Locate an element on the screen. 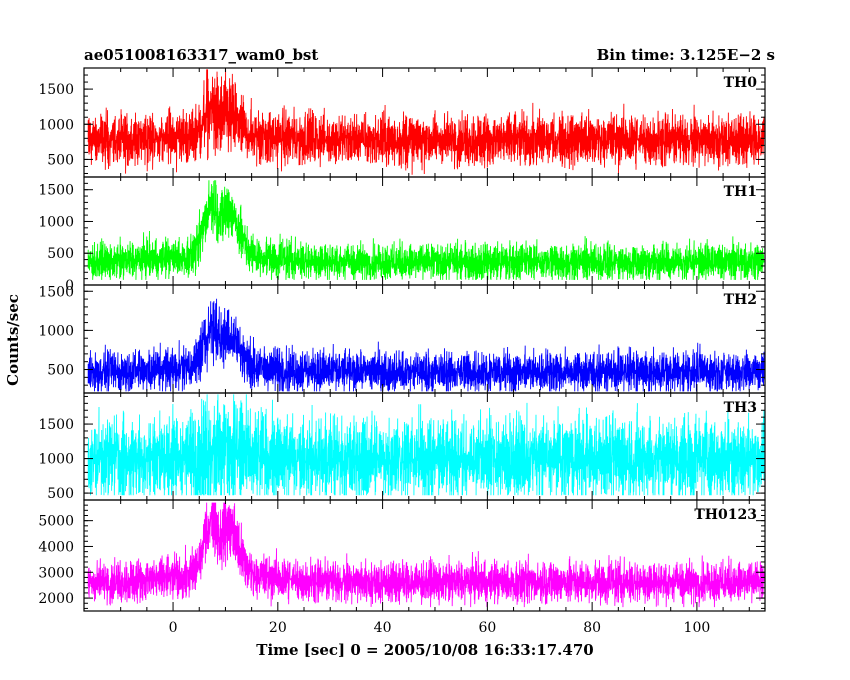 The image size is (850, 680). y-axis-label: Counts/sec is located at coordinates (13, 340).